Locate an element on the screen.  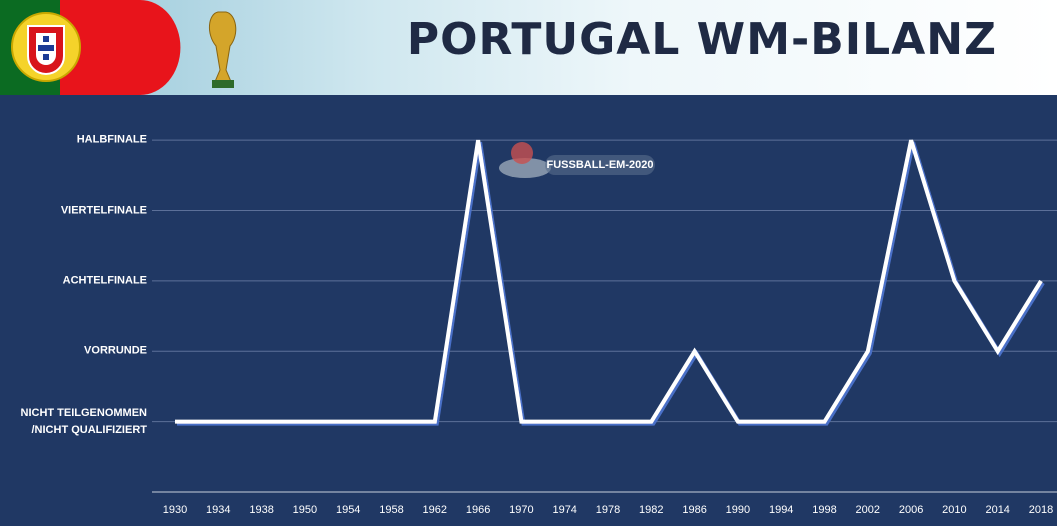
x-tick-label: 2014 is located at coordinates (997, 510).